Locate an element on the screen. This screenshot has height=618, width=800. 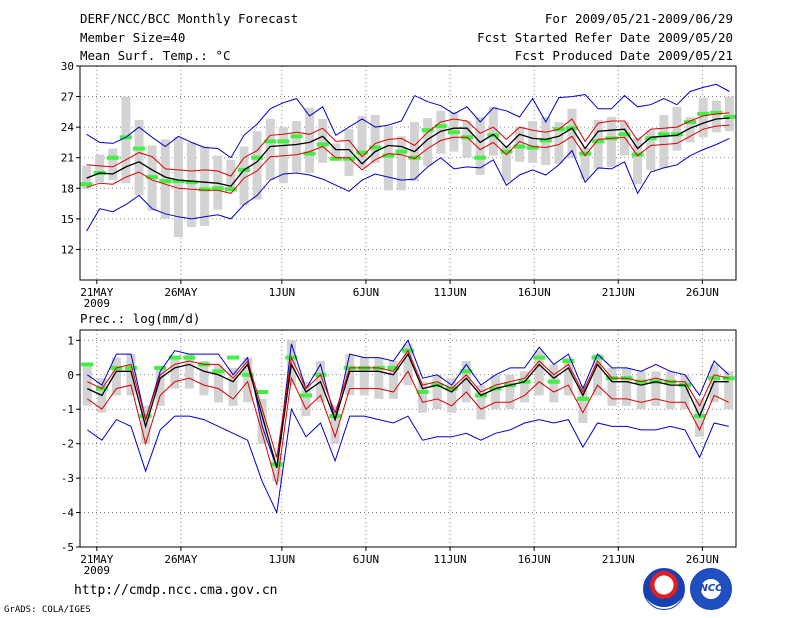
y-tick-label: 27 is located at coordinates (67, 97).